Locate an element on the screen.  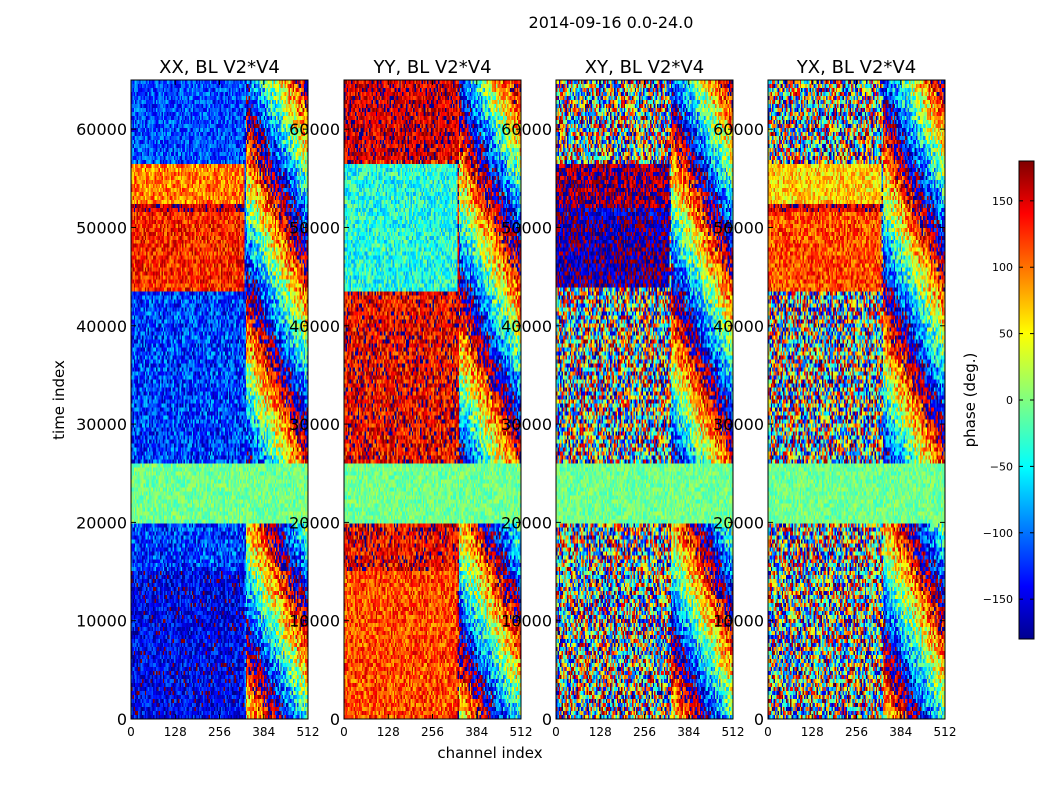
panel-4-heatmap is located at coordinates (856, 399).